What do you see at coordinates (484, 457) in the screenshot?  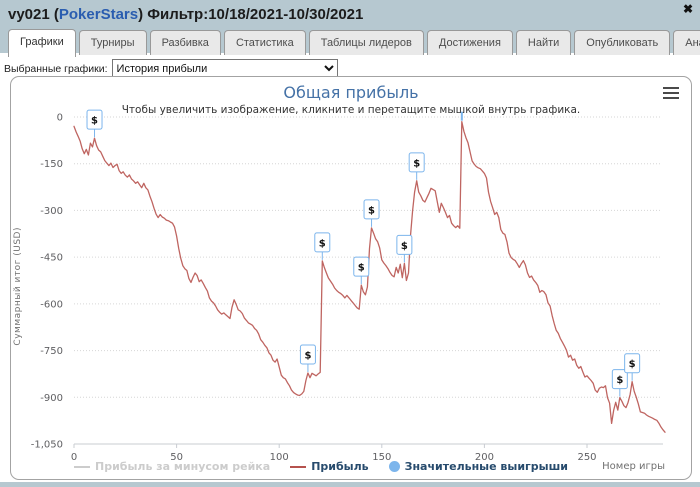 I see `svg-text: 200` at bounding box center [484, 457].